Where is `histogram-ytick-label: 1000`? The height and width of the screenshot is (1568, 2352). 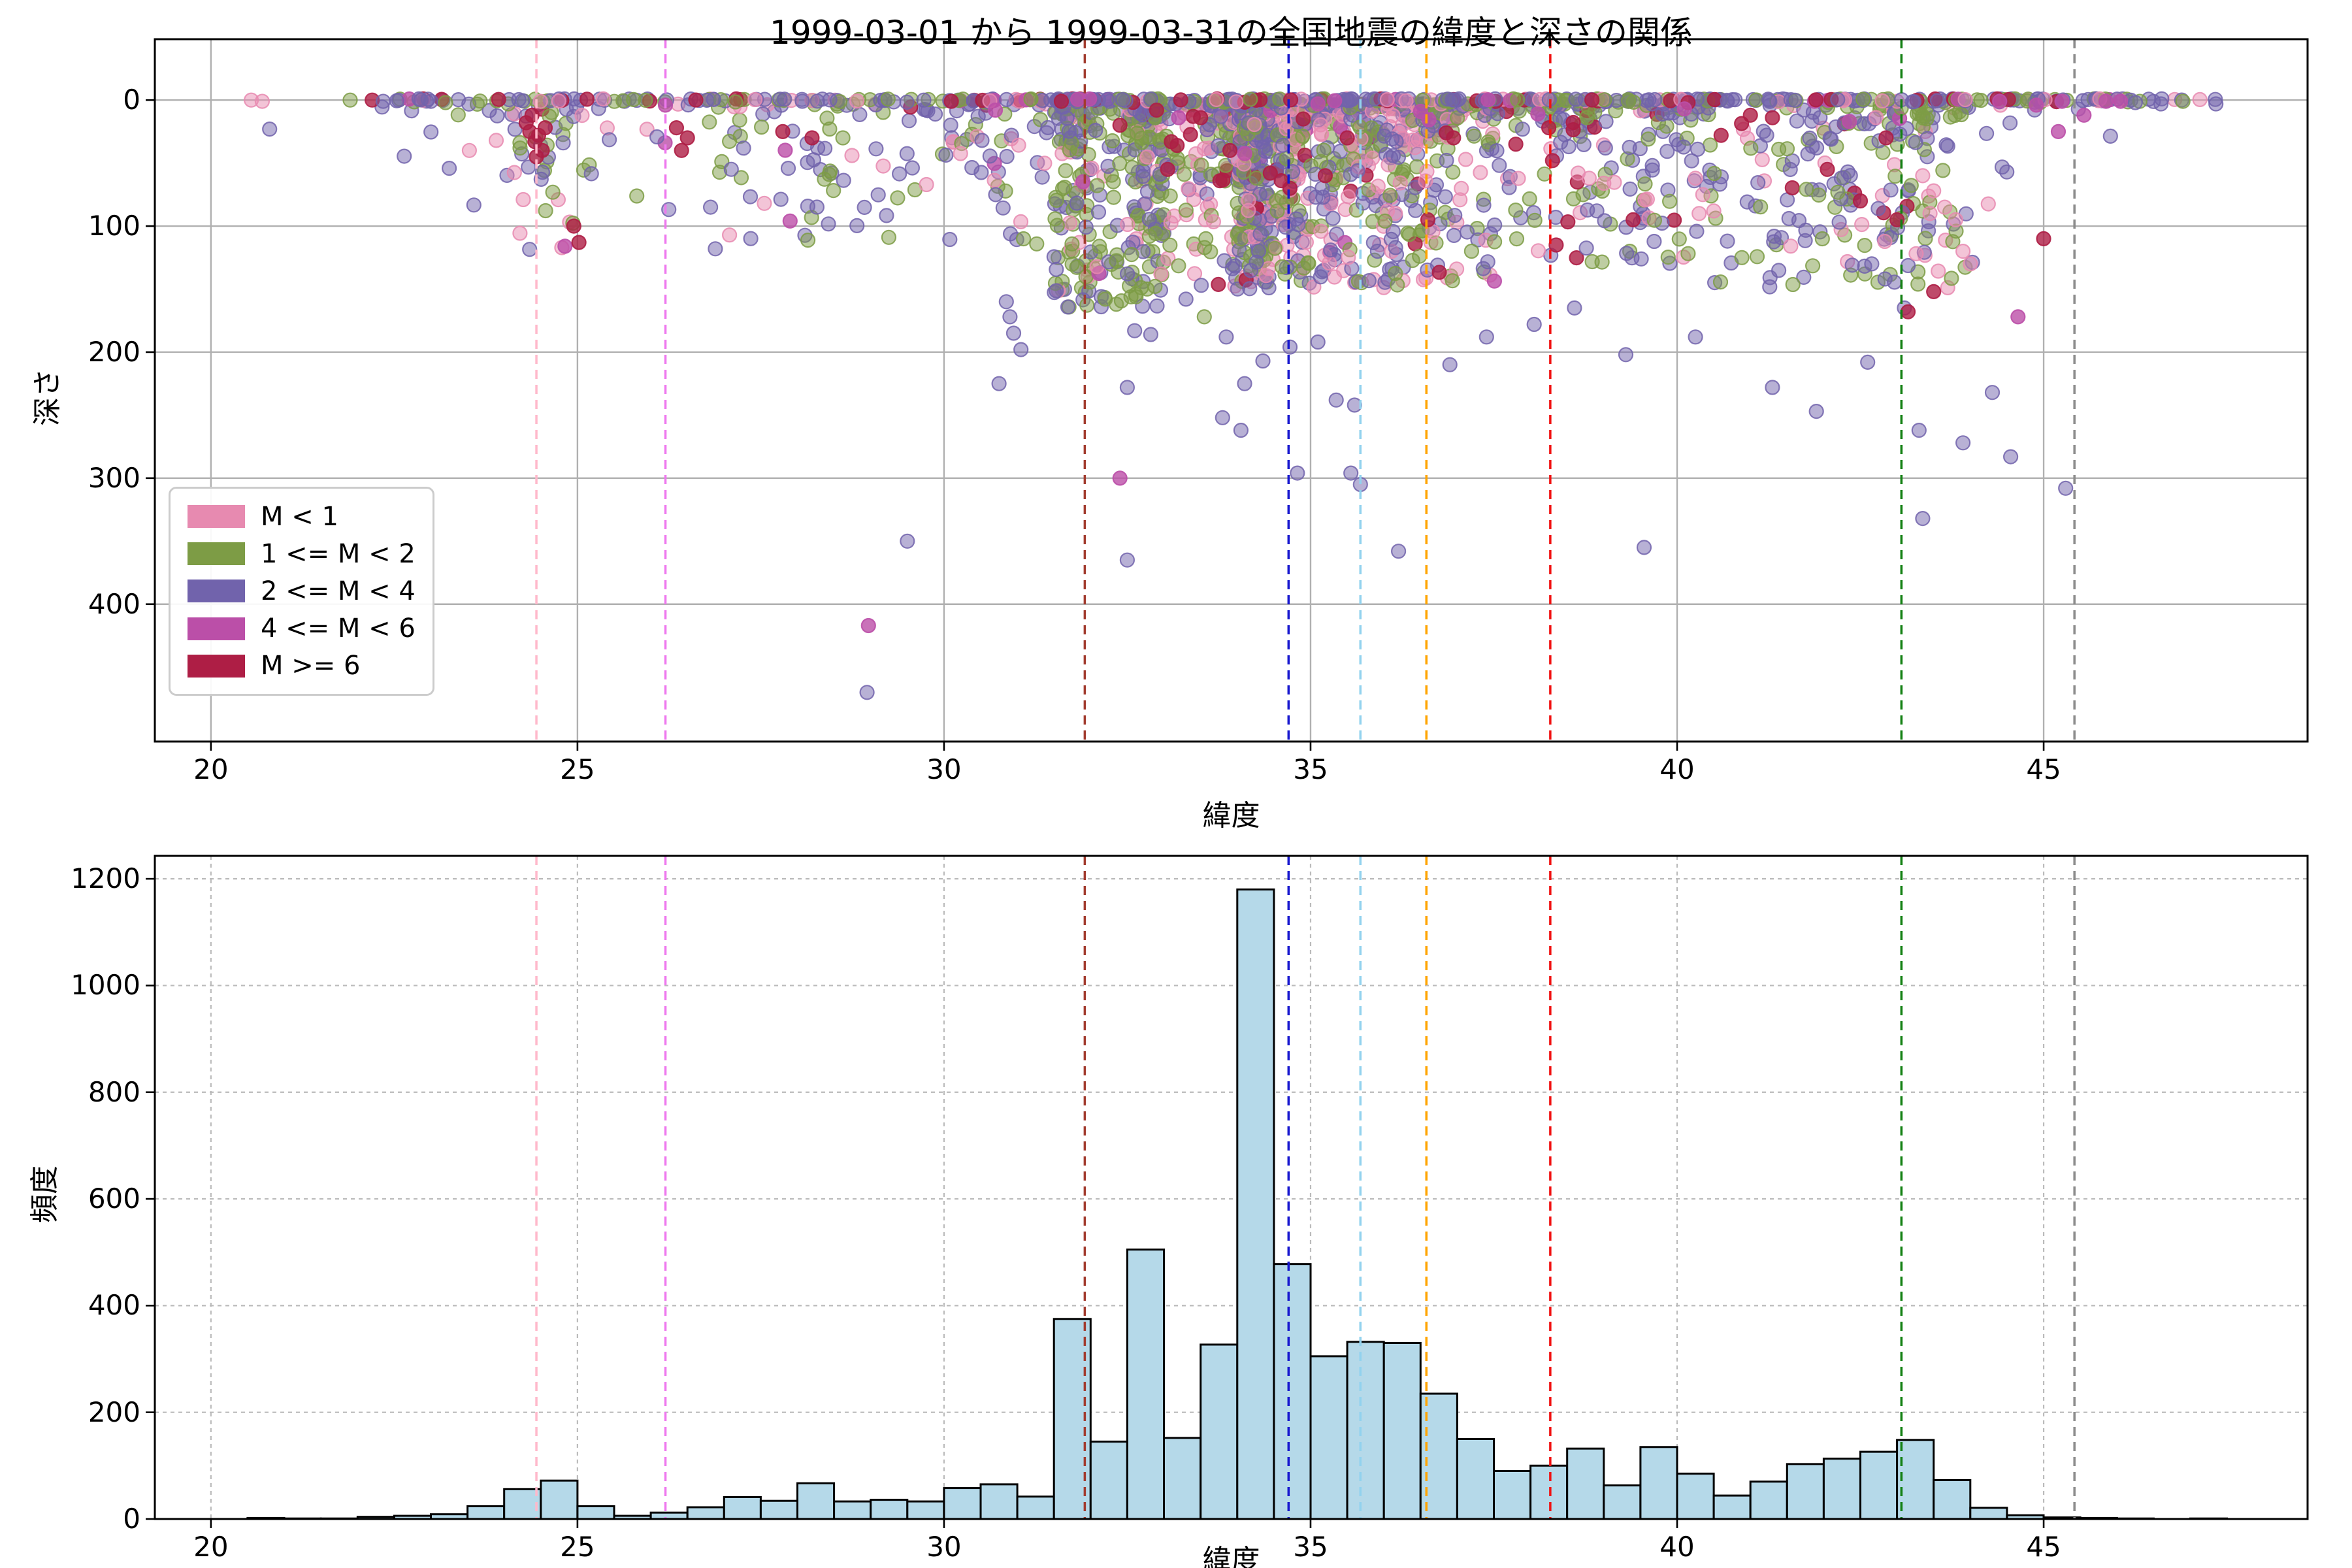 histogram-ytick-label: 1000 is located at coordinates (105, 985).